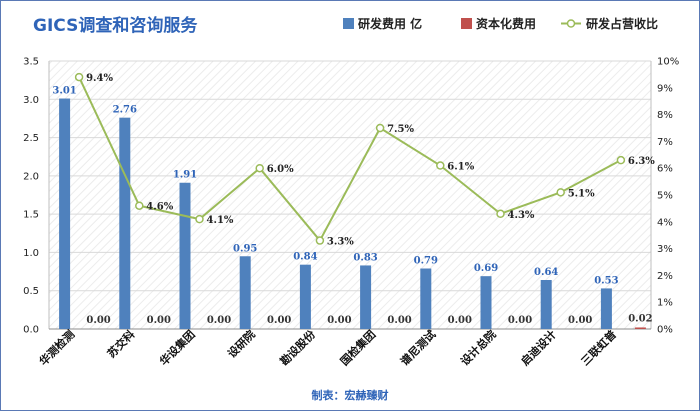  I want to click on left-tick-label: 2.5, so click(31, 138).